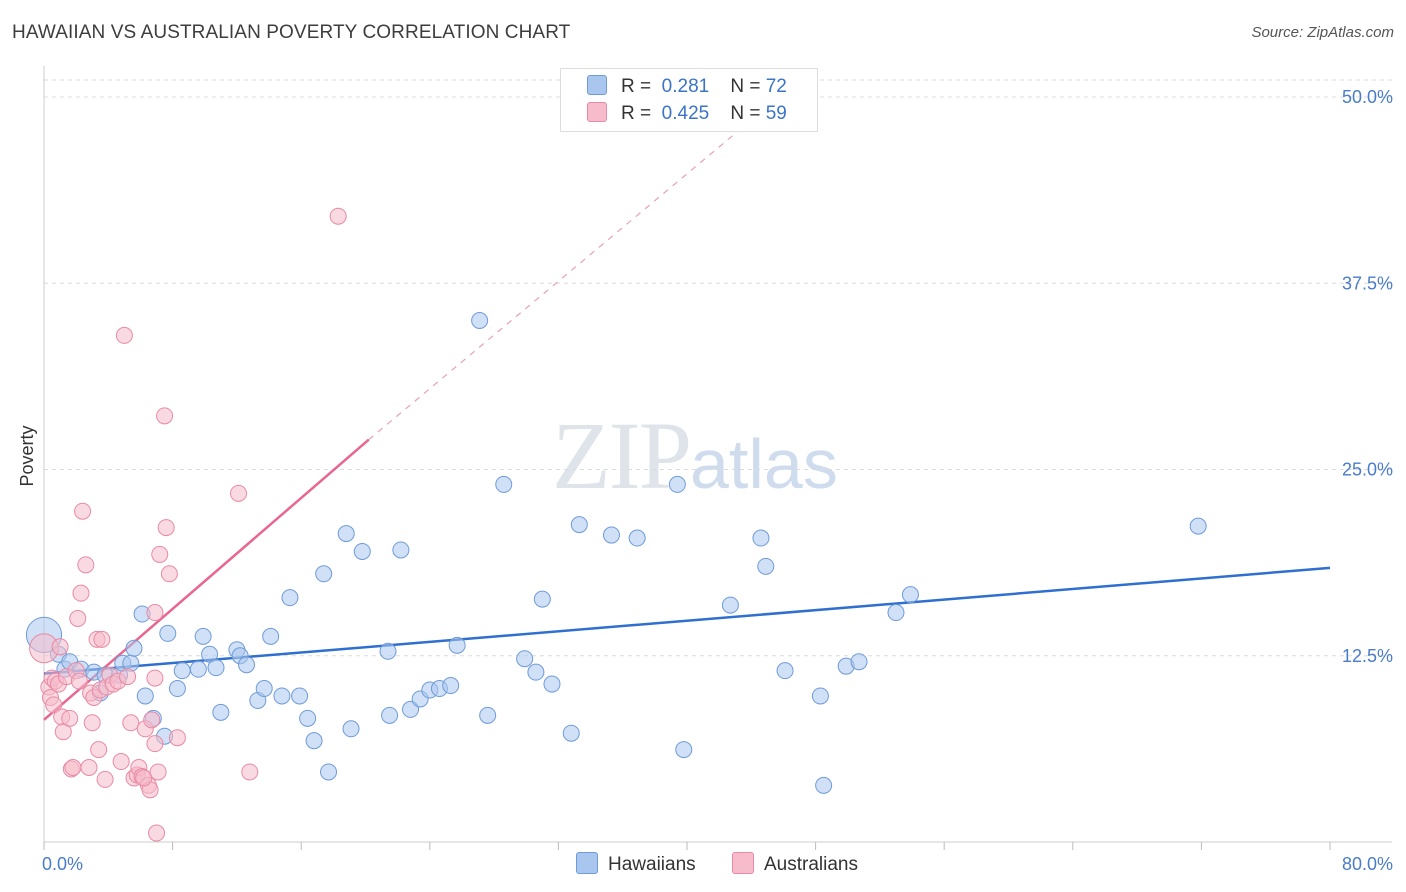  Describe the element at coordinates (745, 86) in the screenshot. I see `legend-n-label: N =` at that location.